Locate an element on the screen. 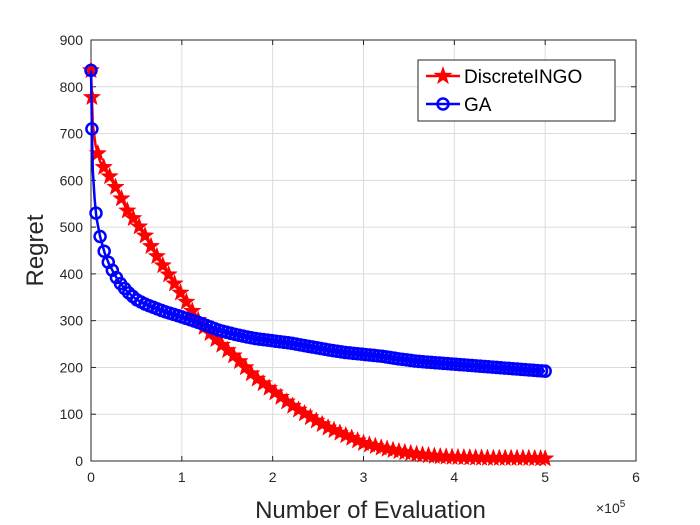  x-tick-label: 5 is located at coordinates (545, 477).